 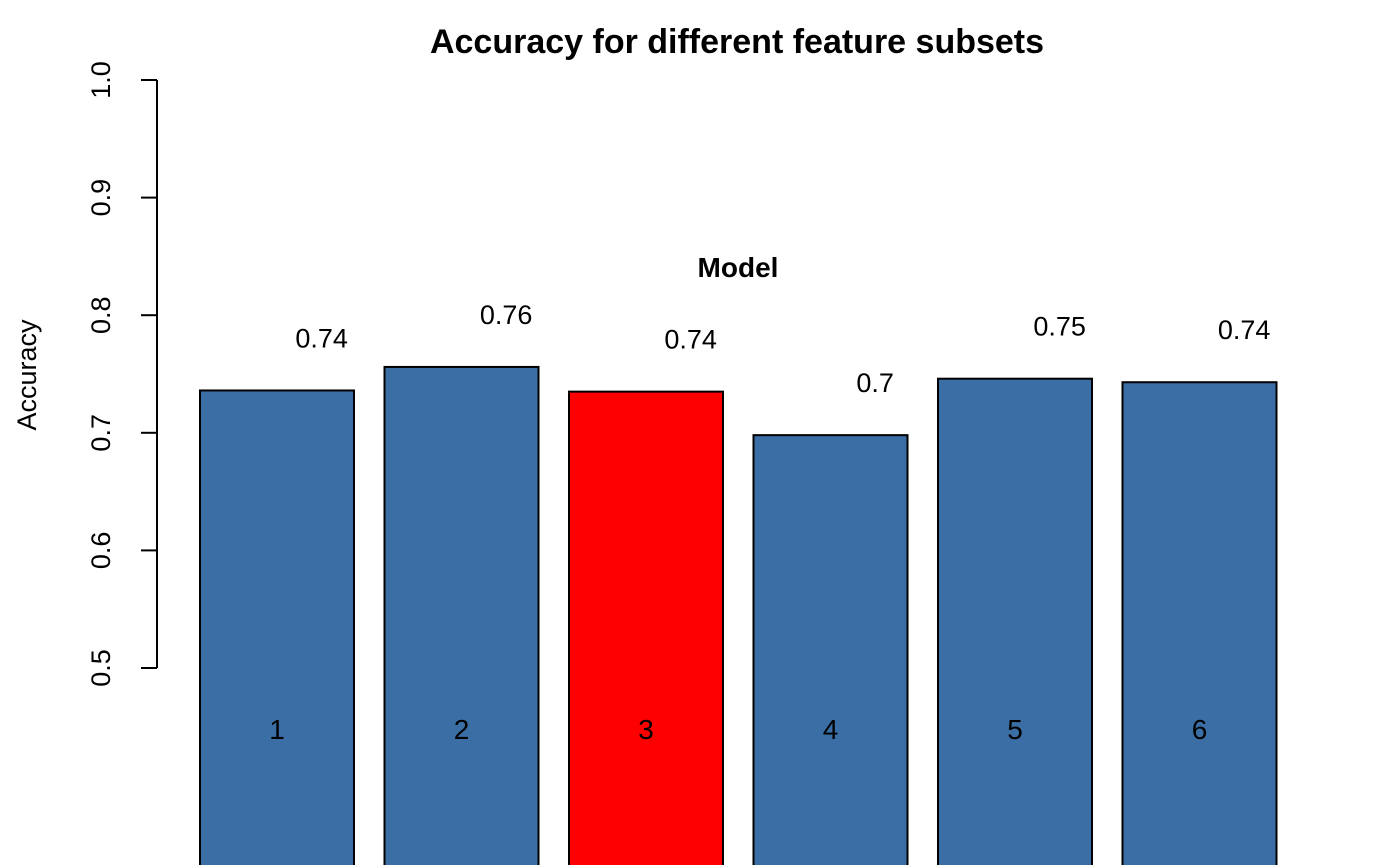 I want to click on category-label: 4, so click(x=831, y=729).